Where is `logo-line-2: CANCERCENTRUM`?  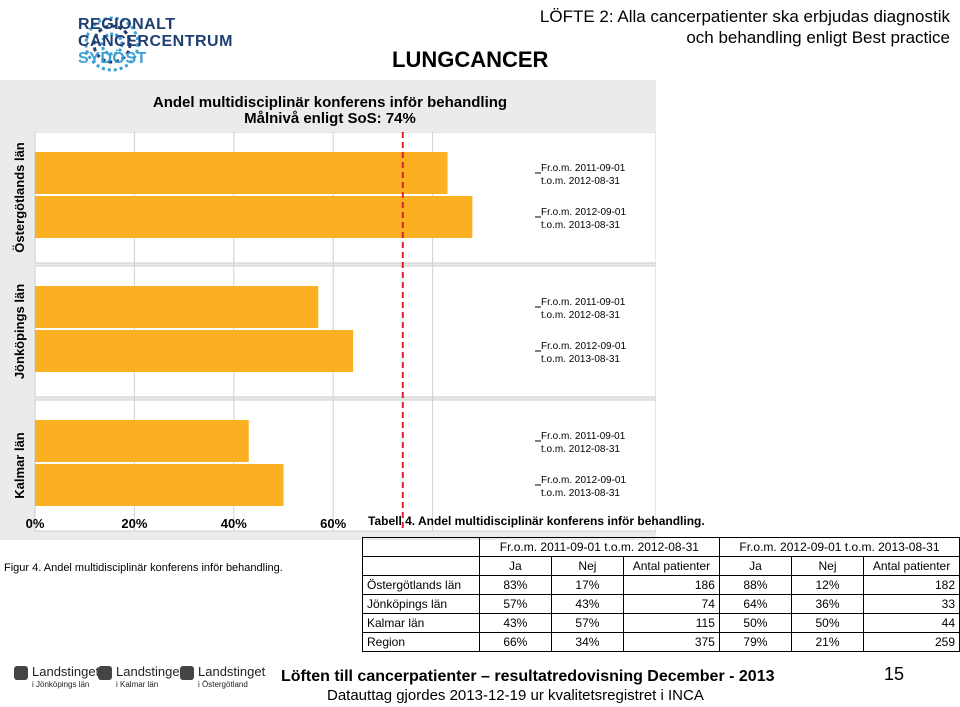 logo-line-2: CANCERCENTRUM is located at coordinates (155, 41).